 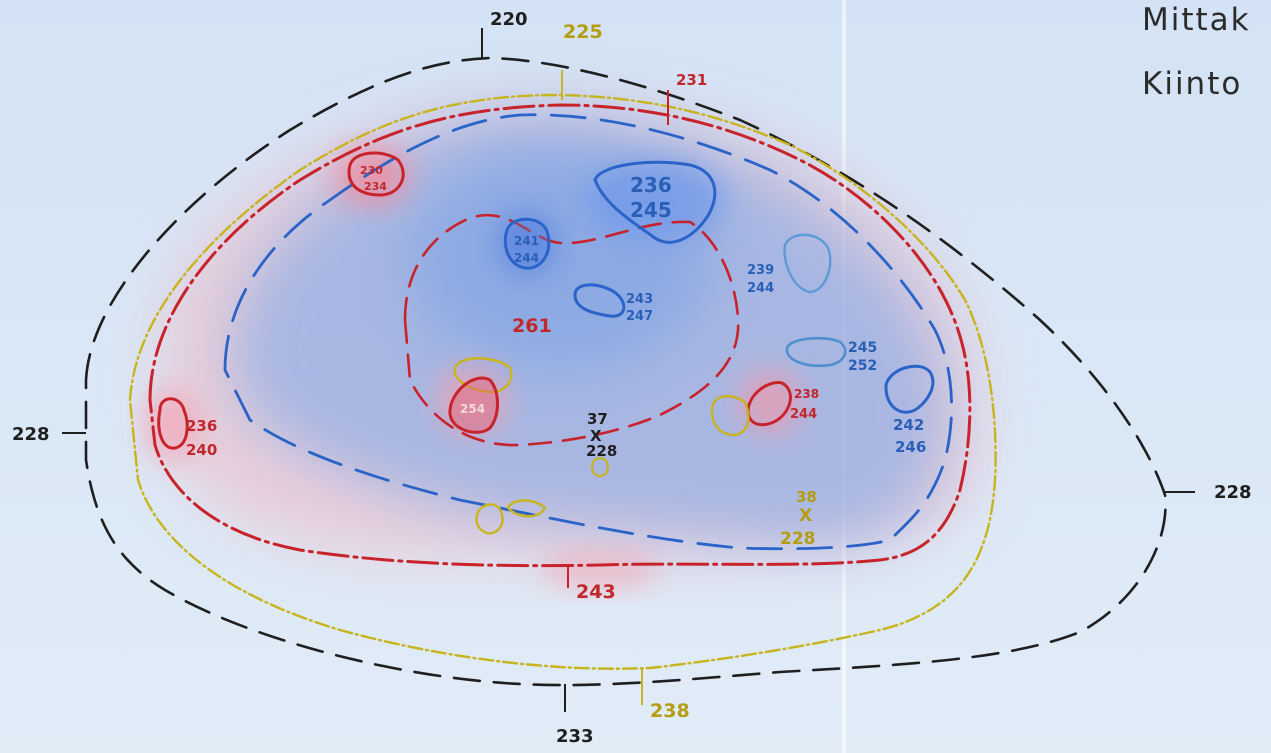 What do you see at coordinates (651, 185) in the screenshot?
I see `label-top-blue-1: 236` at bounding box center [651, 185].